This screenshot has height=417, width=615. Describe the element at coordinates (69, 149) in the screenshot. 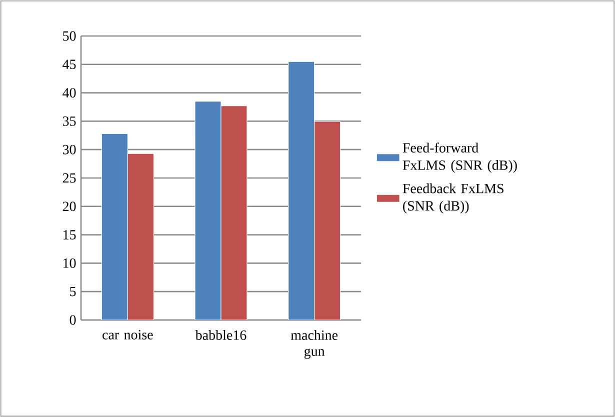

I see `y-tick-label: 30` at that location.